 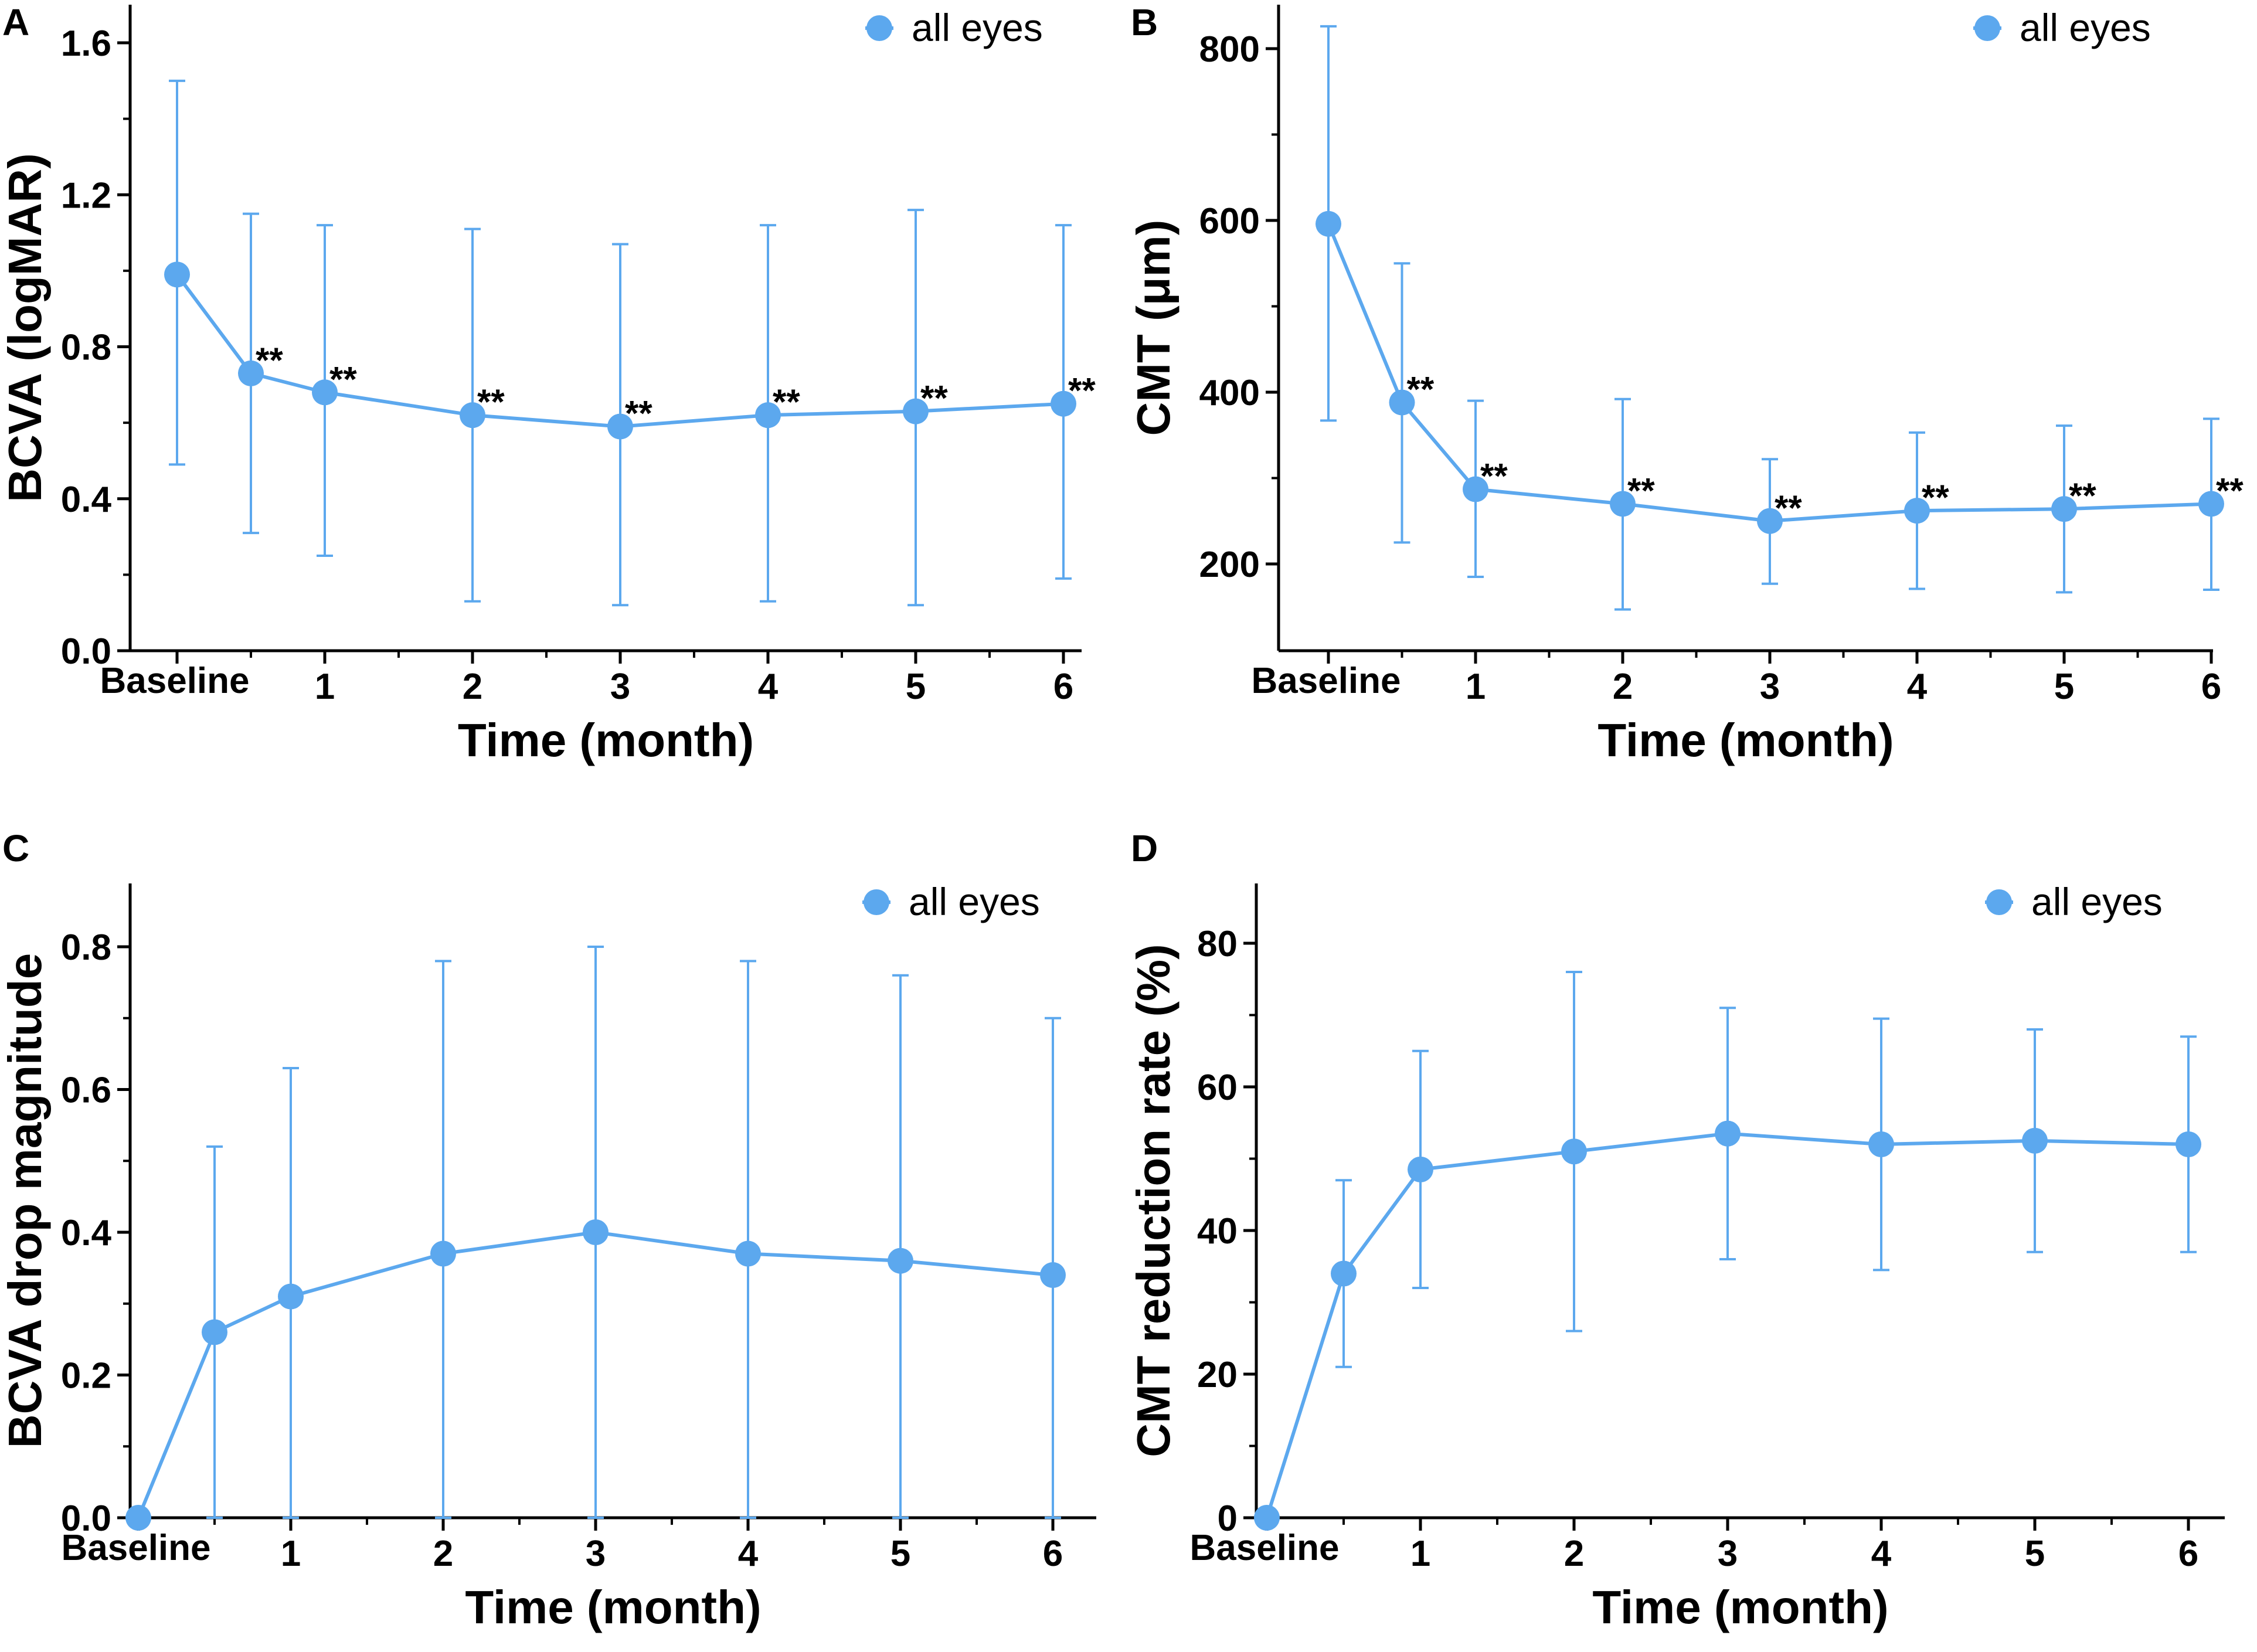 What do you see at coordinates (15, 848) in the screenshot?
I see `panel-letter-c: C` at bounding box center [15, 848].